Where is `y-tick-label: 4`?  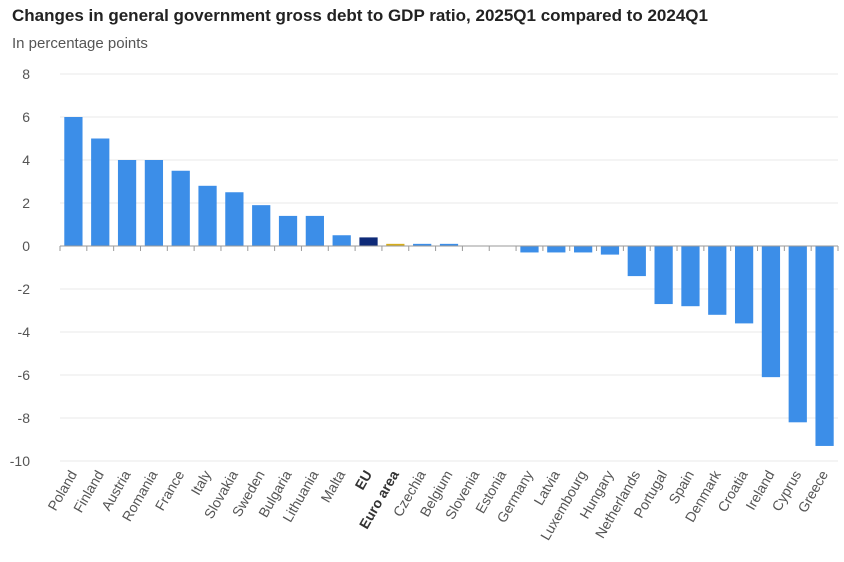 y-tick-label: 4 is located at coordinates (26, 160).